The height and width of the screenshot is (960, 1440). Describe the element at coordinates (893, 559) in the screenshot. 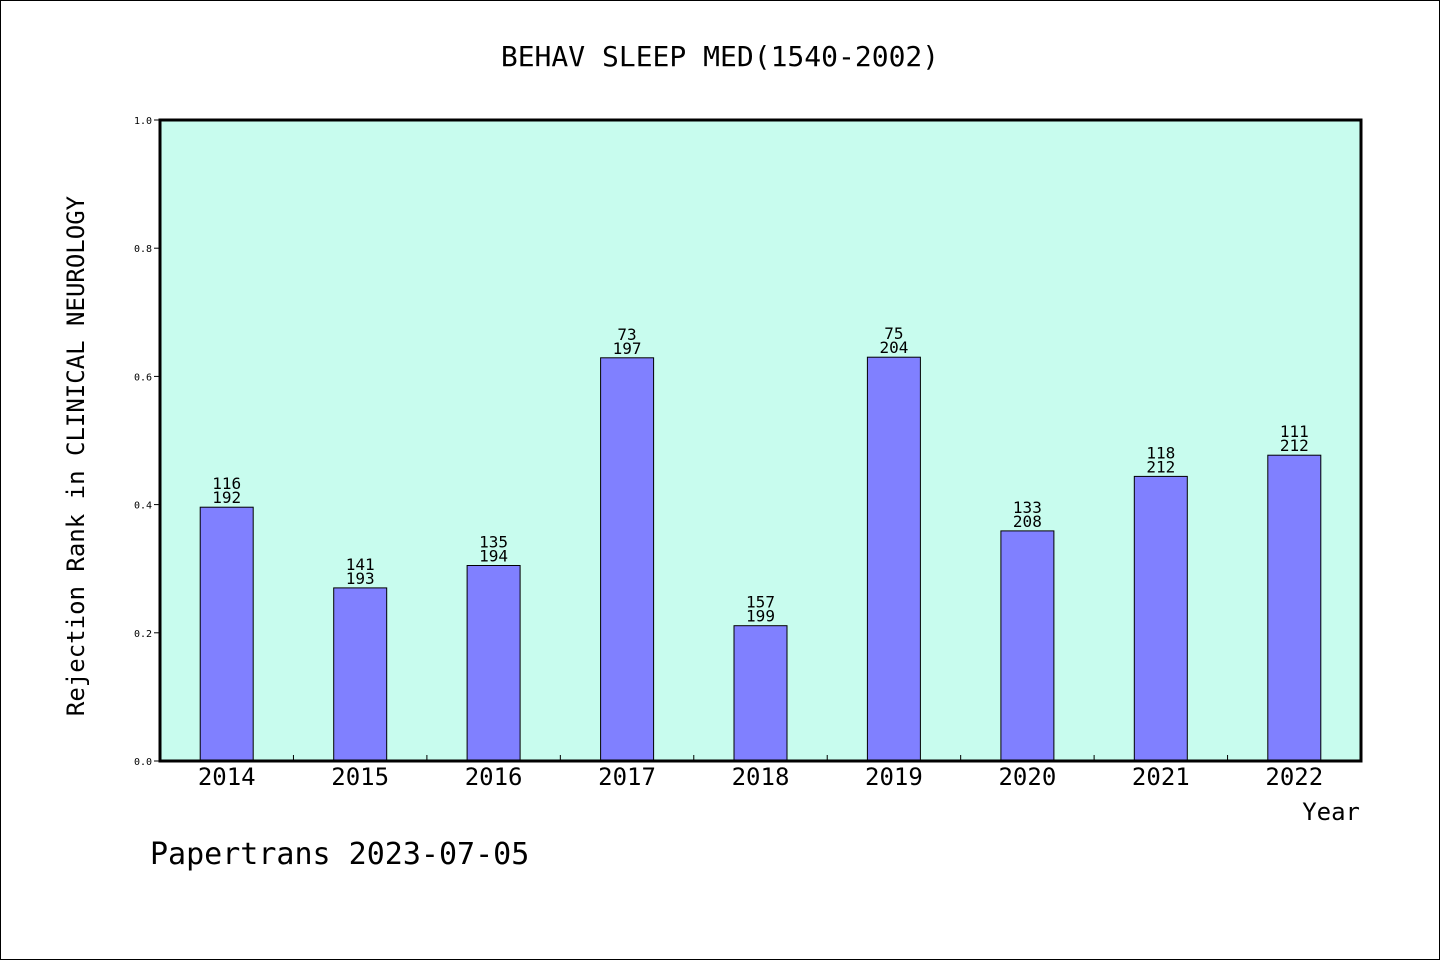

I see `bar-2019` at that location.